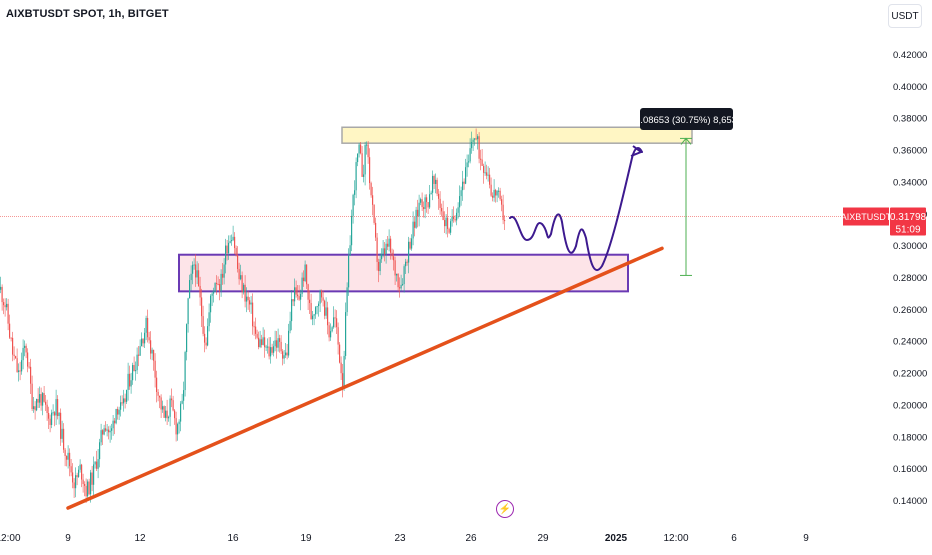  What do you see at coordinates (910, 246) in the screenshot?
I see `y-tick-label: 0.30000` at bounding box center [910, 246].